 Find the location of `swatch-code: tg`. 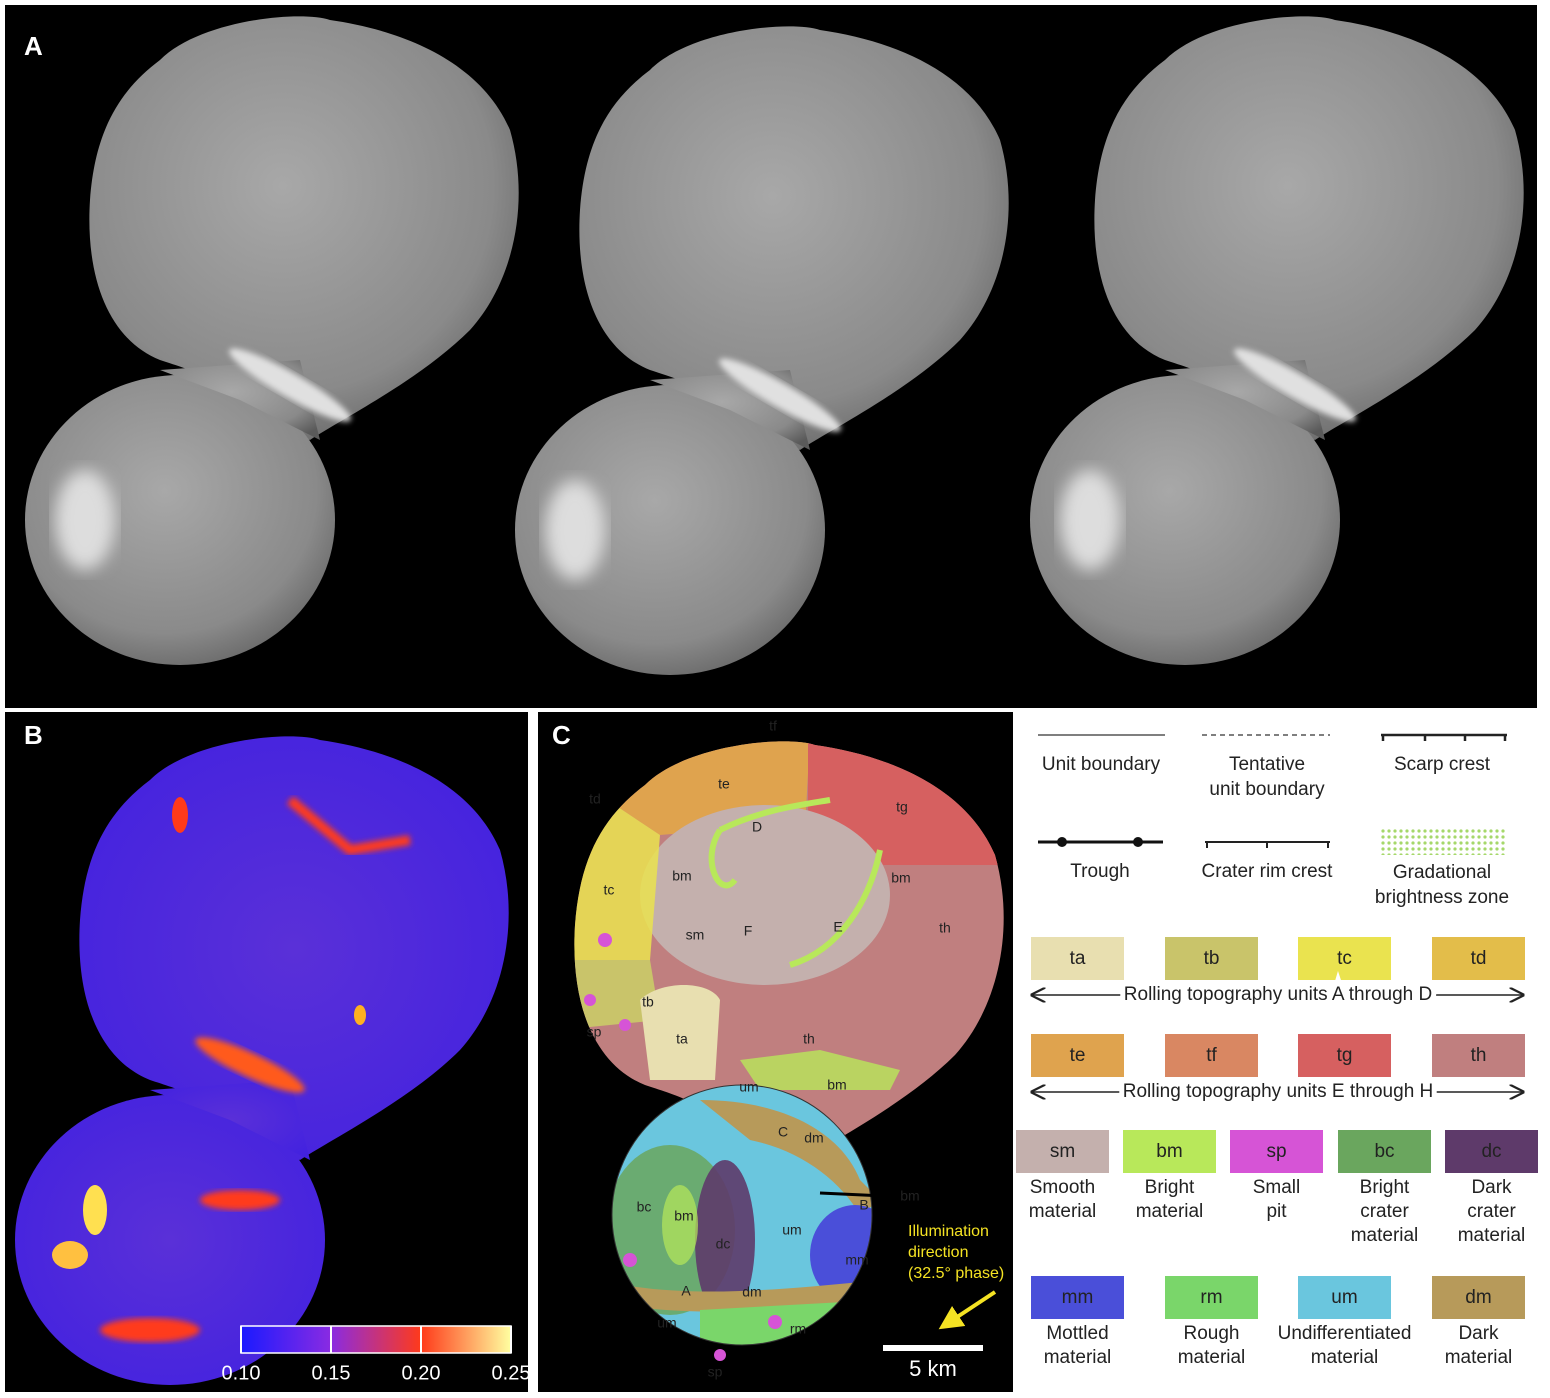

swatch-code: tg is located at coordinates (1345, 1055).